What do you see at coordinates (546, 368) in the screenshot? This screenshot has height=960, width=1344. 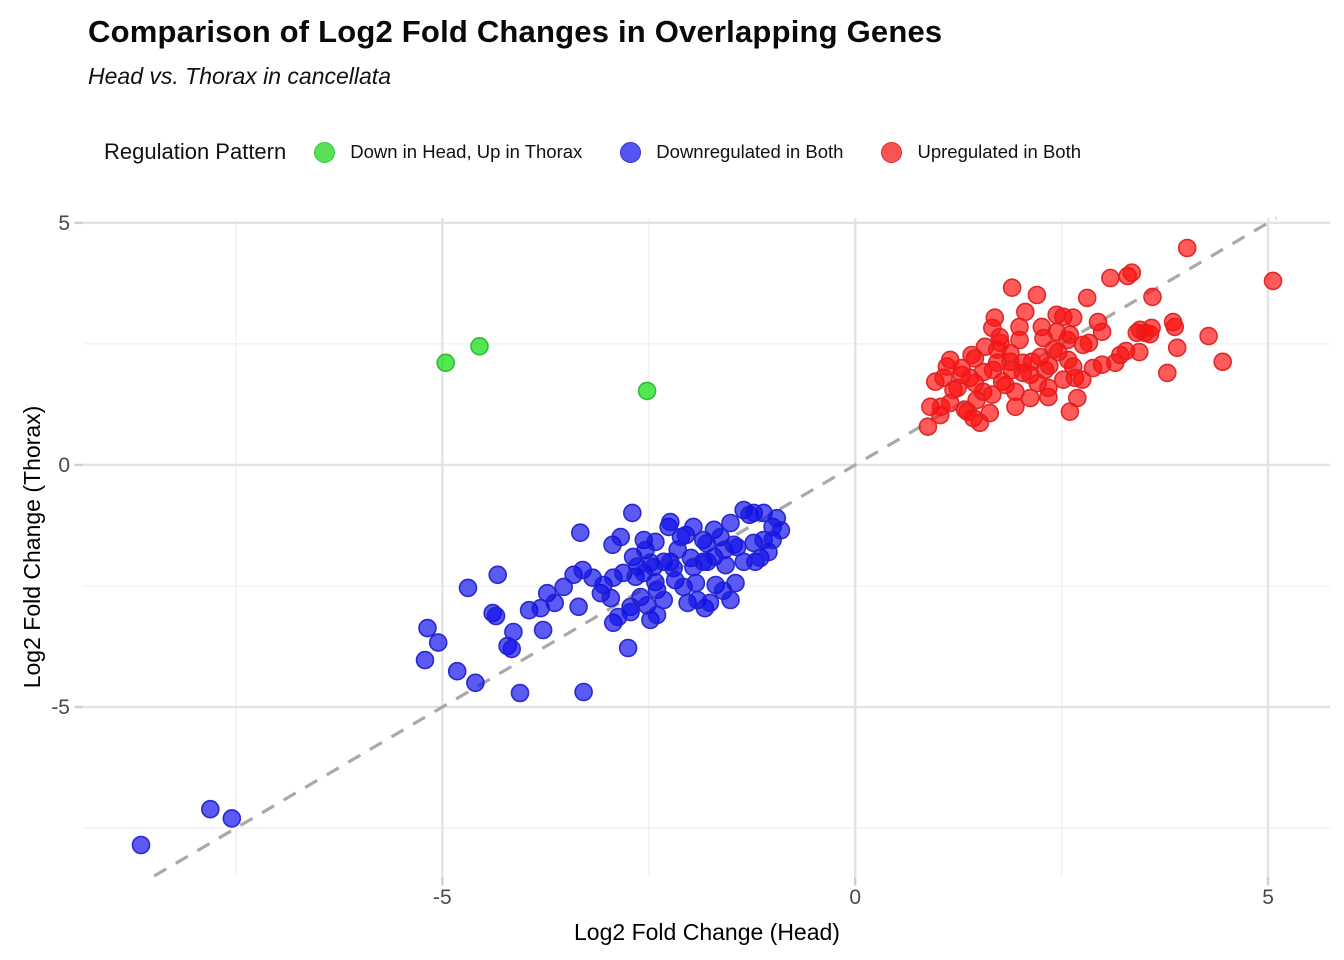 I see `series-down-in-head-up-in-thorax` at bounding box center [546, 368].